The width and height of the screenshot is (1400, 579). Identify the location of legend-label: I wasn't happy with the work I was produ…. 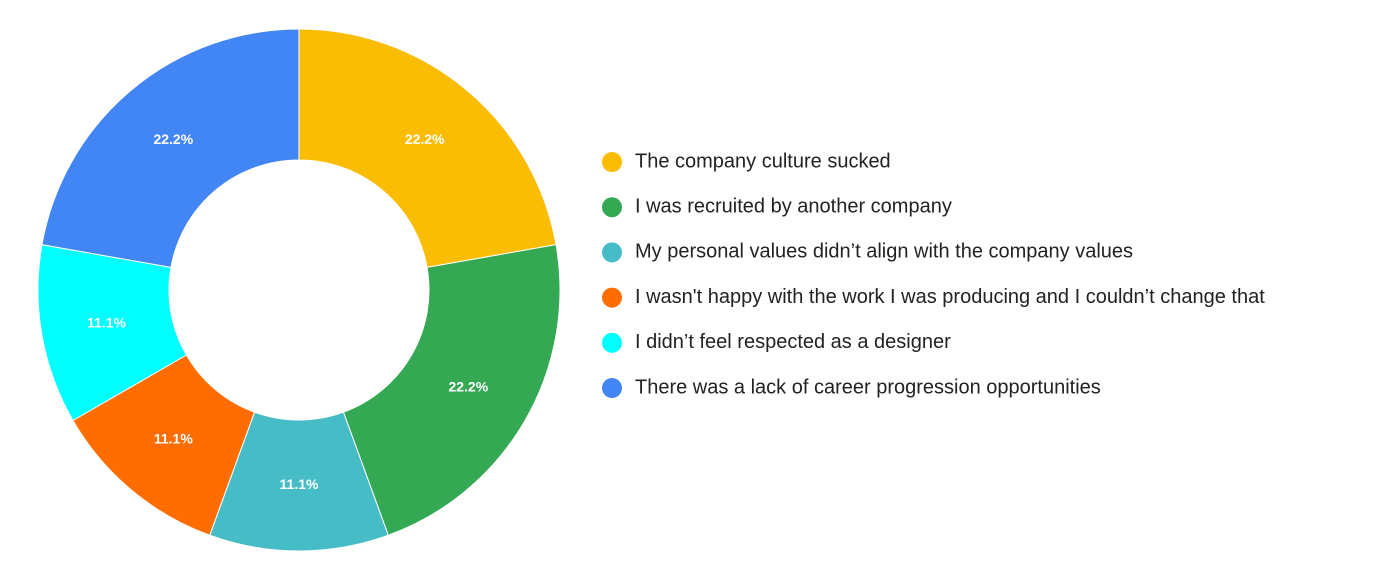
(950, 297).